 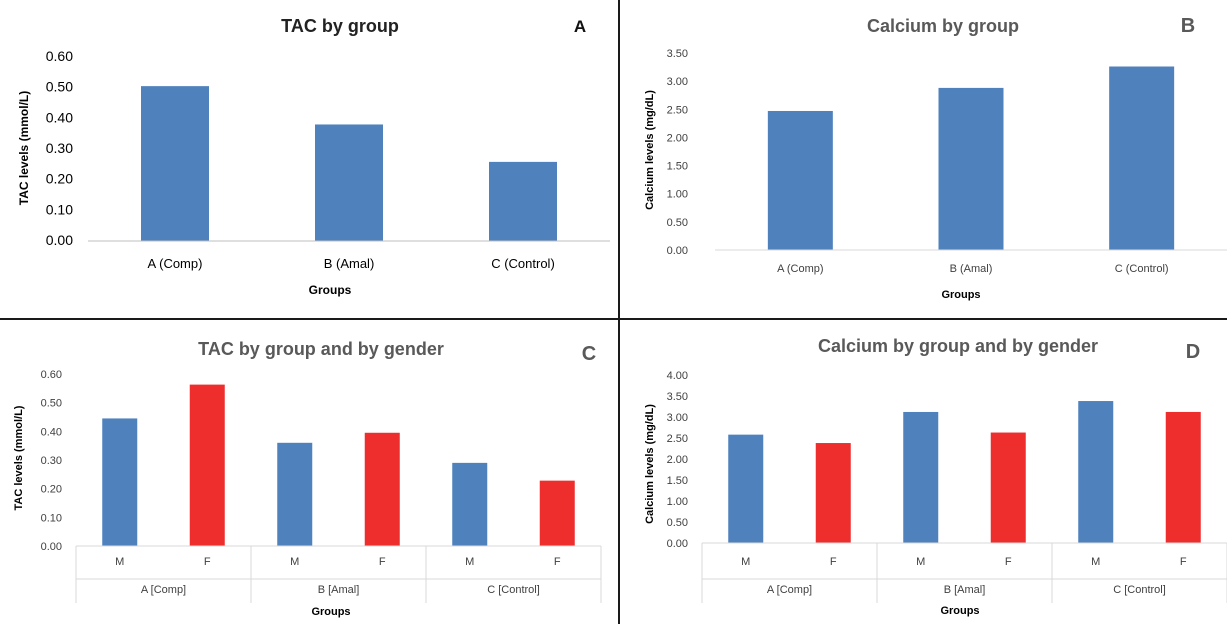 What do you see at coordinates (958, 346) in the screenshot?
I see `chart-title: Calcium by group and by gender` at bounding box center [958, 346].